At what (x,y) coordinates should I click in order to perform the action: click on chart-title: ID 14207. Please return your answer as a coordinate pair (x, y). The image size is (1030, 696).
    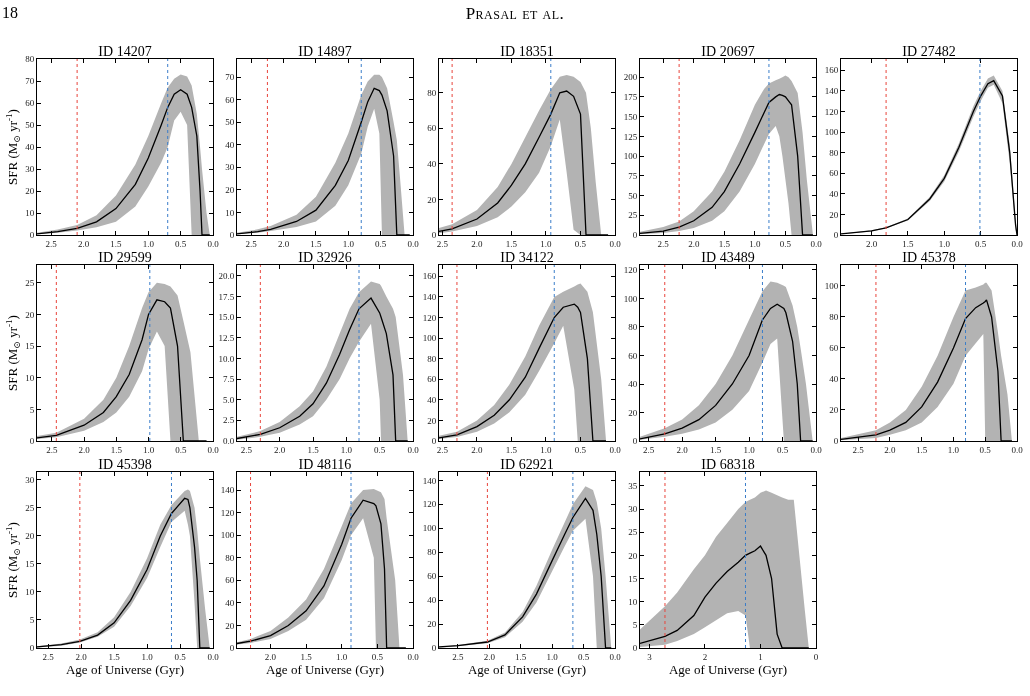
    Looking at the image, I should click on (125, 51).